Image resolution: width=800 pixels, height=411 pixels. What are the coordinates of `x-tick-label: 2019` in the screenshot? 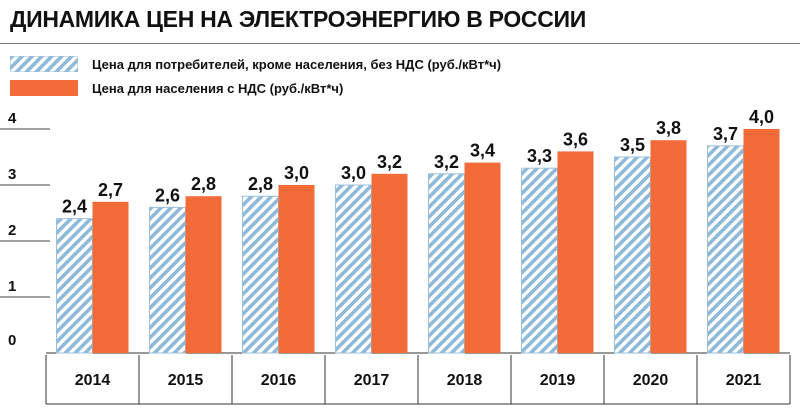 It's located at (558, 380).